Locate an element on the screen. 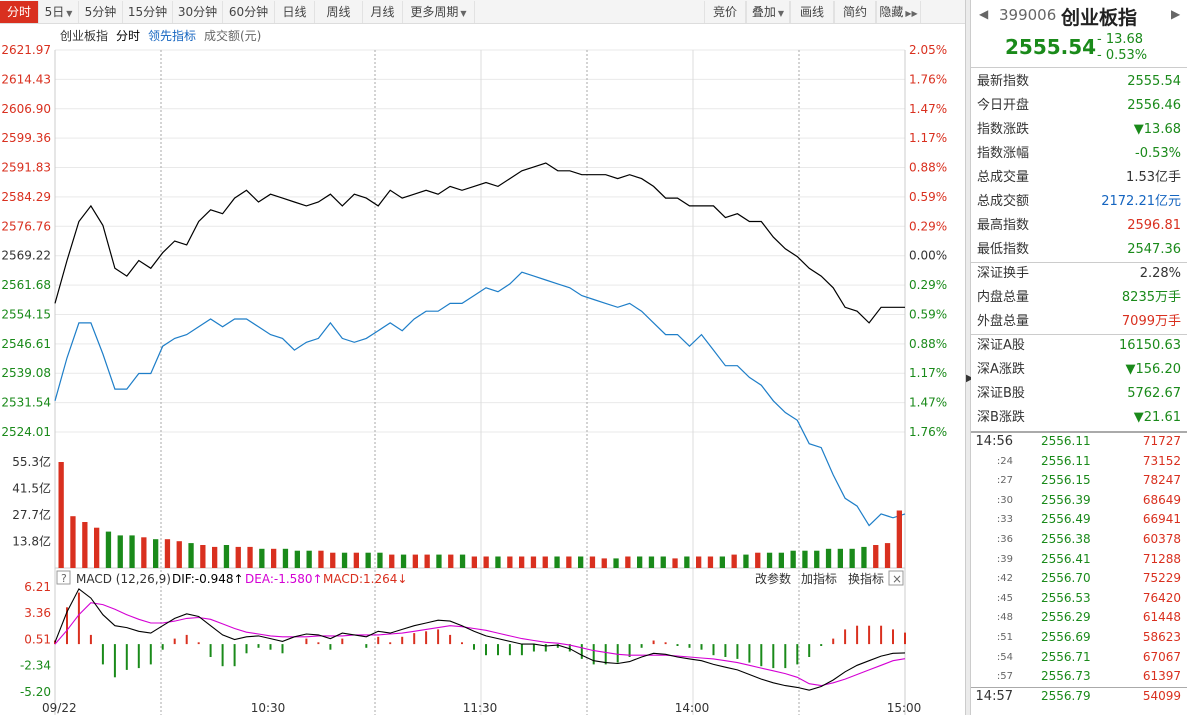  stat-row: 今日开盘 2556.46 is located at coordinates (1079, 106).